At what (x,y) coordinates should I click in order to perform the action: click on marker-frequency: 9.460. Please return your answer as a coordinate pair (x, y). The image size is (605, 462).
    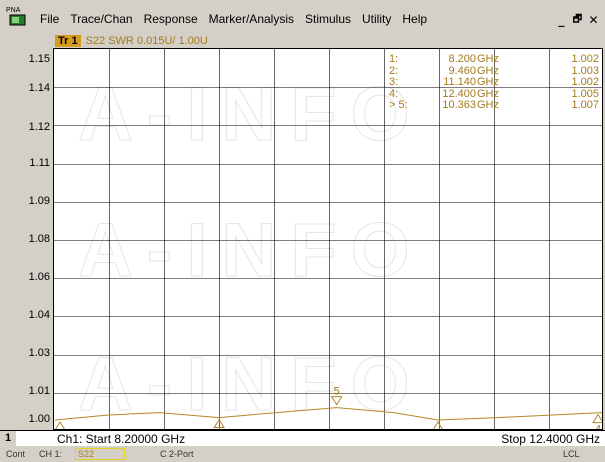
    Looking at the image, I should click on (462, 70).